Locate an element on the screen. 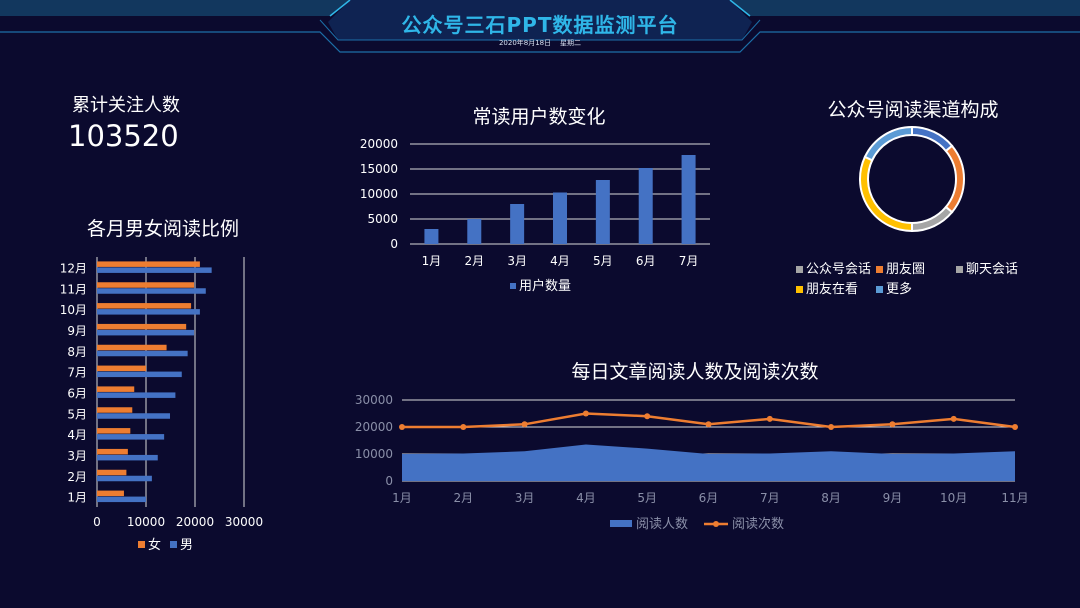 This screenshot has width=1080, height=608. legend-label: 男 is located at coordinates (186, 545).